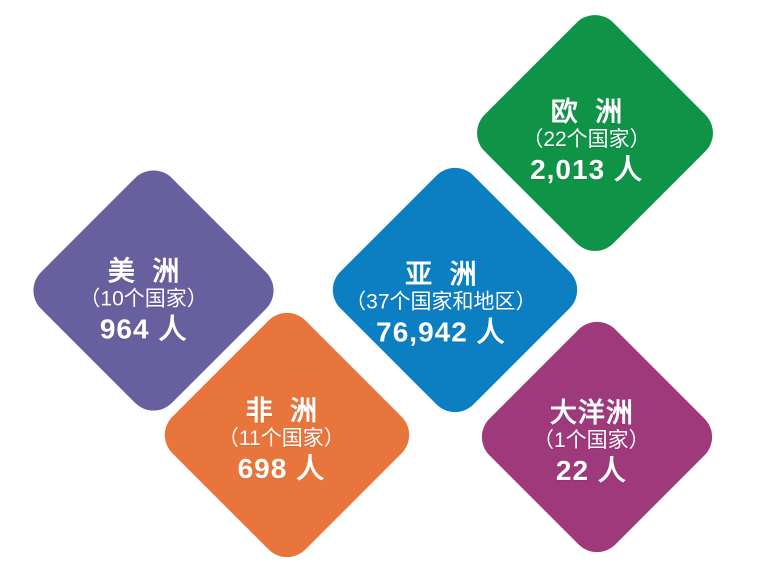 The height and width of the screenshot is (588, 760). What do you see at coordinates (591, 413) in the screenshot?
I see `continent-name-oceania: 大洋洲` at bounding box center [591, 413].